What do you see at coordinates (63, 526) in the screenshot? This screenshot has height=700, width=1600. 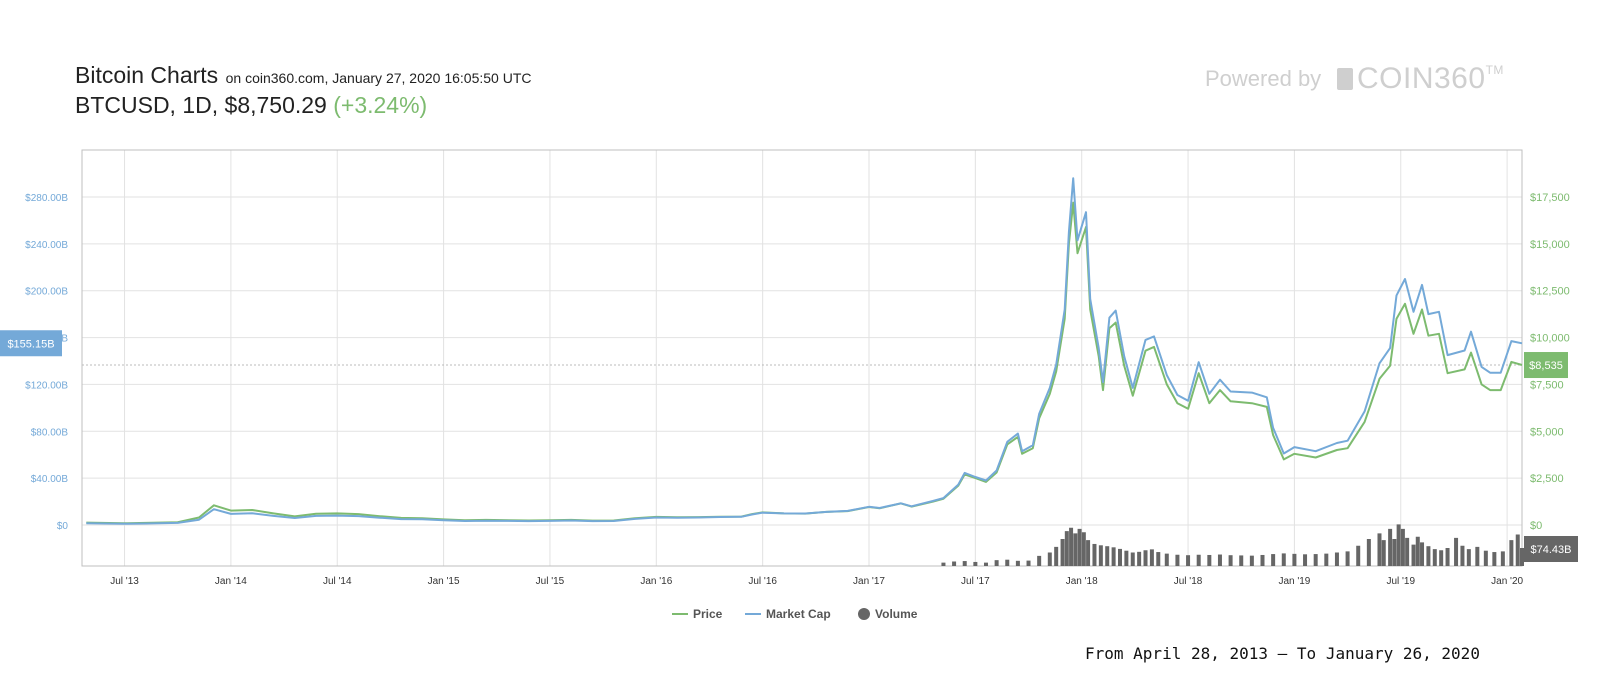 I see `left-tick-label: $0` at bounding box center [63, 526].